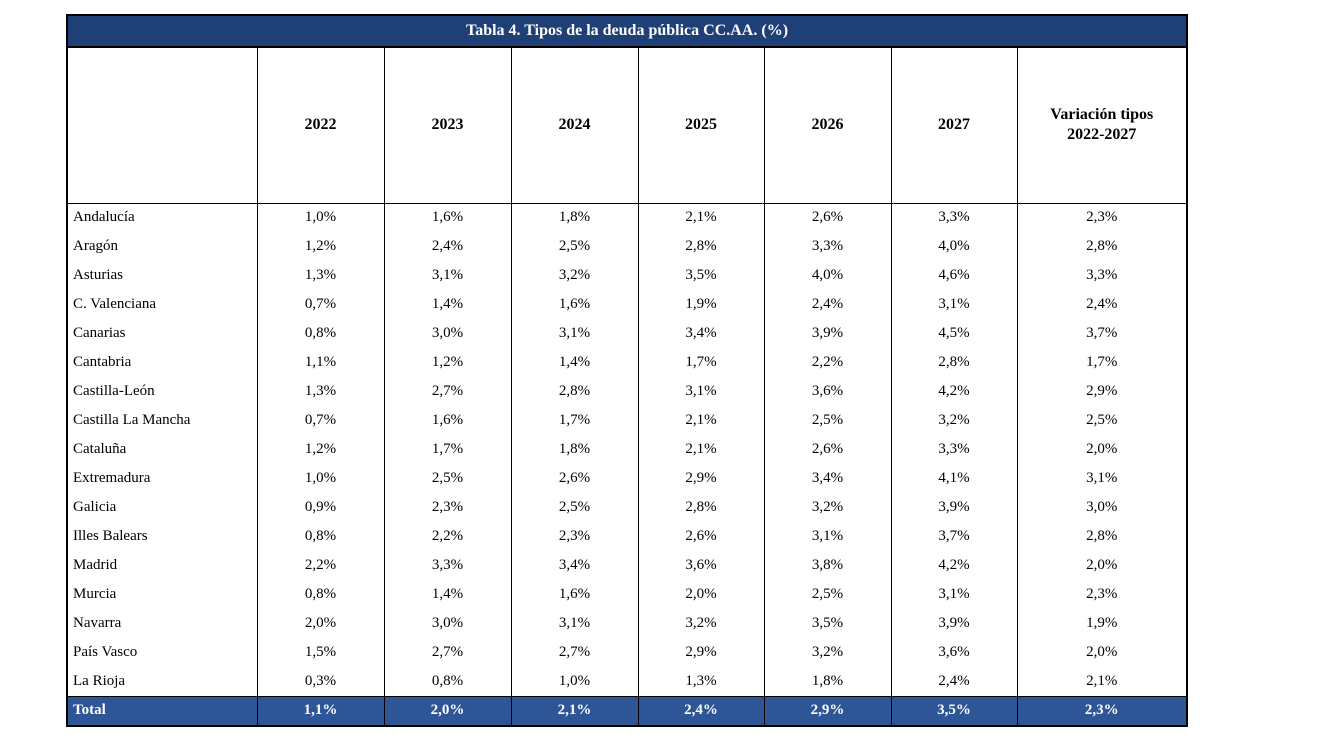 This screenshot has height=748, width=1321. What do you see at coordinates (1102, 125) in the screenshot?
I see `variacion-header-text: Variación tipos 2022-2027` at bounding box center [1102, 125].